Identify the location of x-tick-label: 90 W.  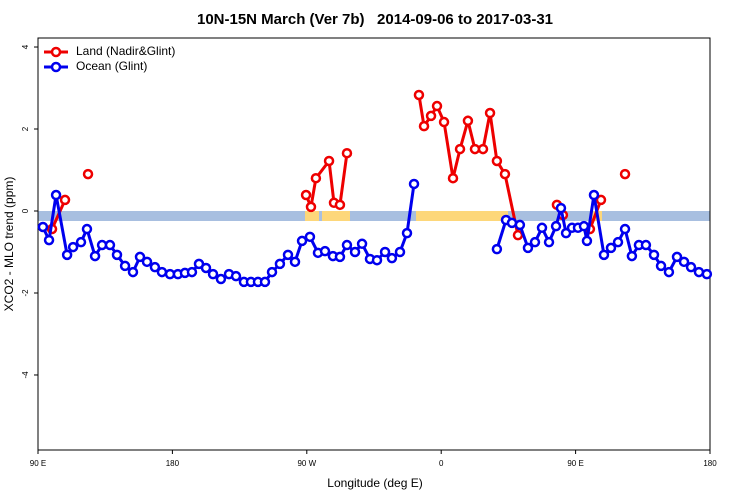
(306, 463).